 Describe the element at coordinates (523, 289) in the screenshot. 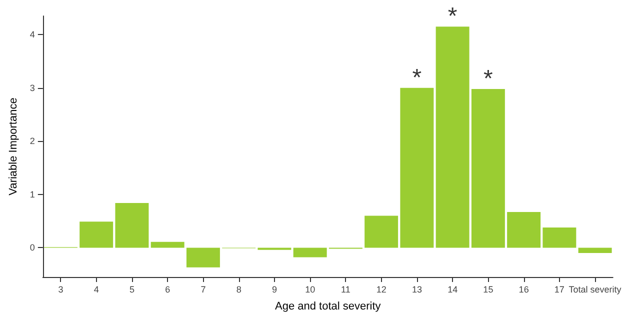

I see `x-tick-label: 16` at that location.